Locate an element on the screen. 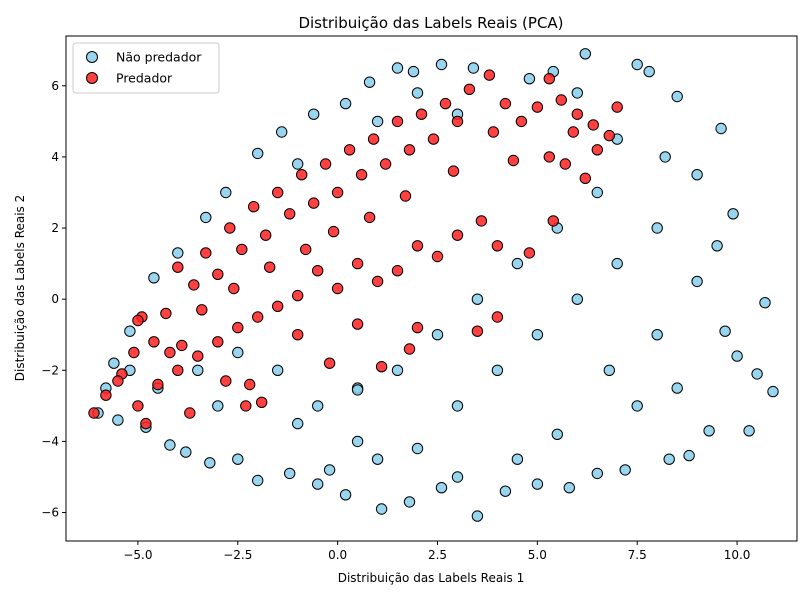  x-axis-label: Distribuição das Labels Reais 1 is located at coordinates (431, 578).